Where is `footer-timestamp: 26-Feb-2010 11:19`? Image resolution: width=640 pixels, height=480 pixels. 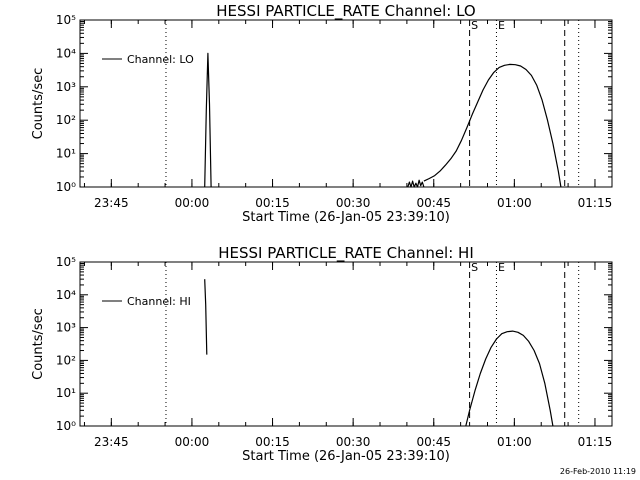 footer-timestamp: 26-Feb-2010 11:19 is located at coordinates (598, 471).